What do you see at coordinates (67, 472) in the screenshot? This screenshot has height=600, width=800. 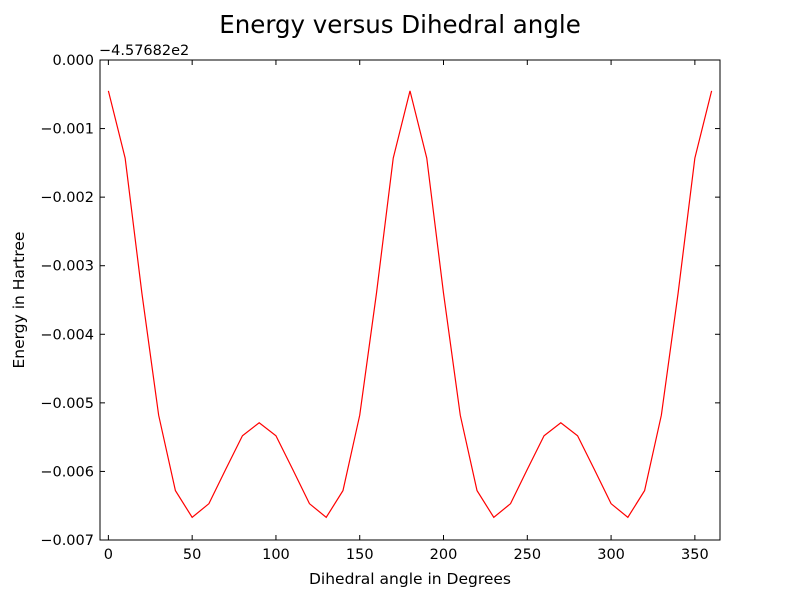 I see `y-tick-label: −0.006` at bounding box center [67, 472].